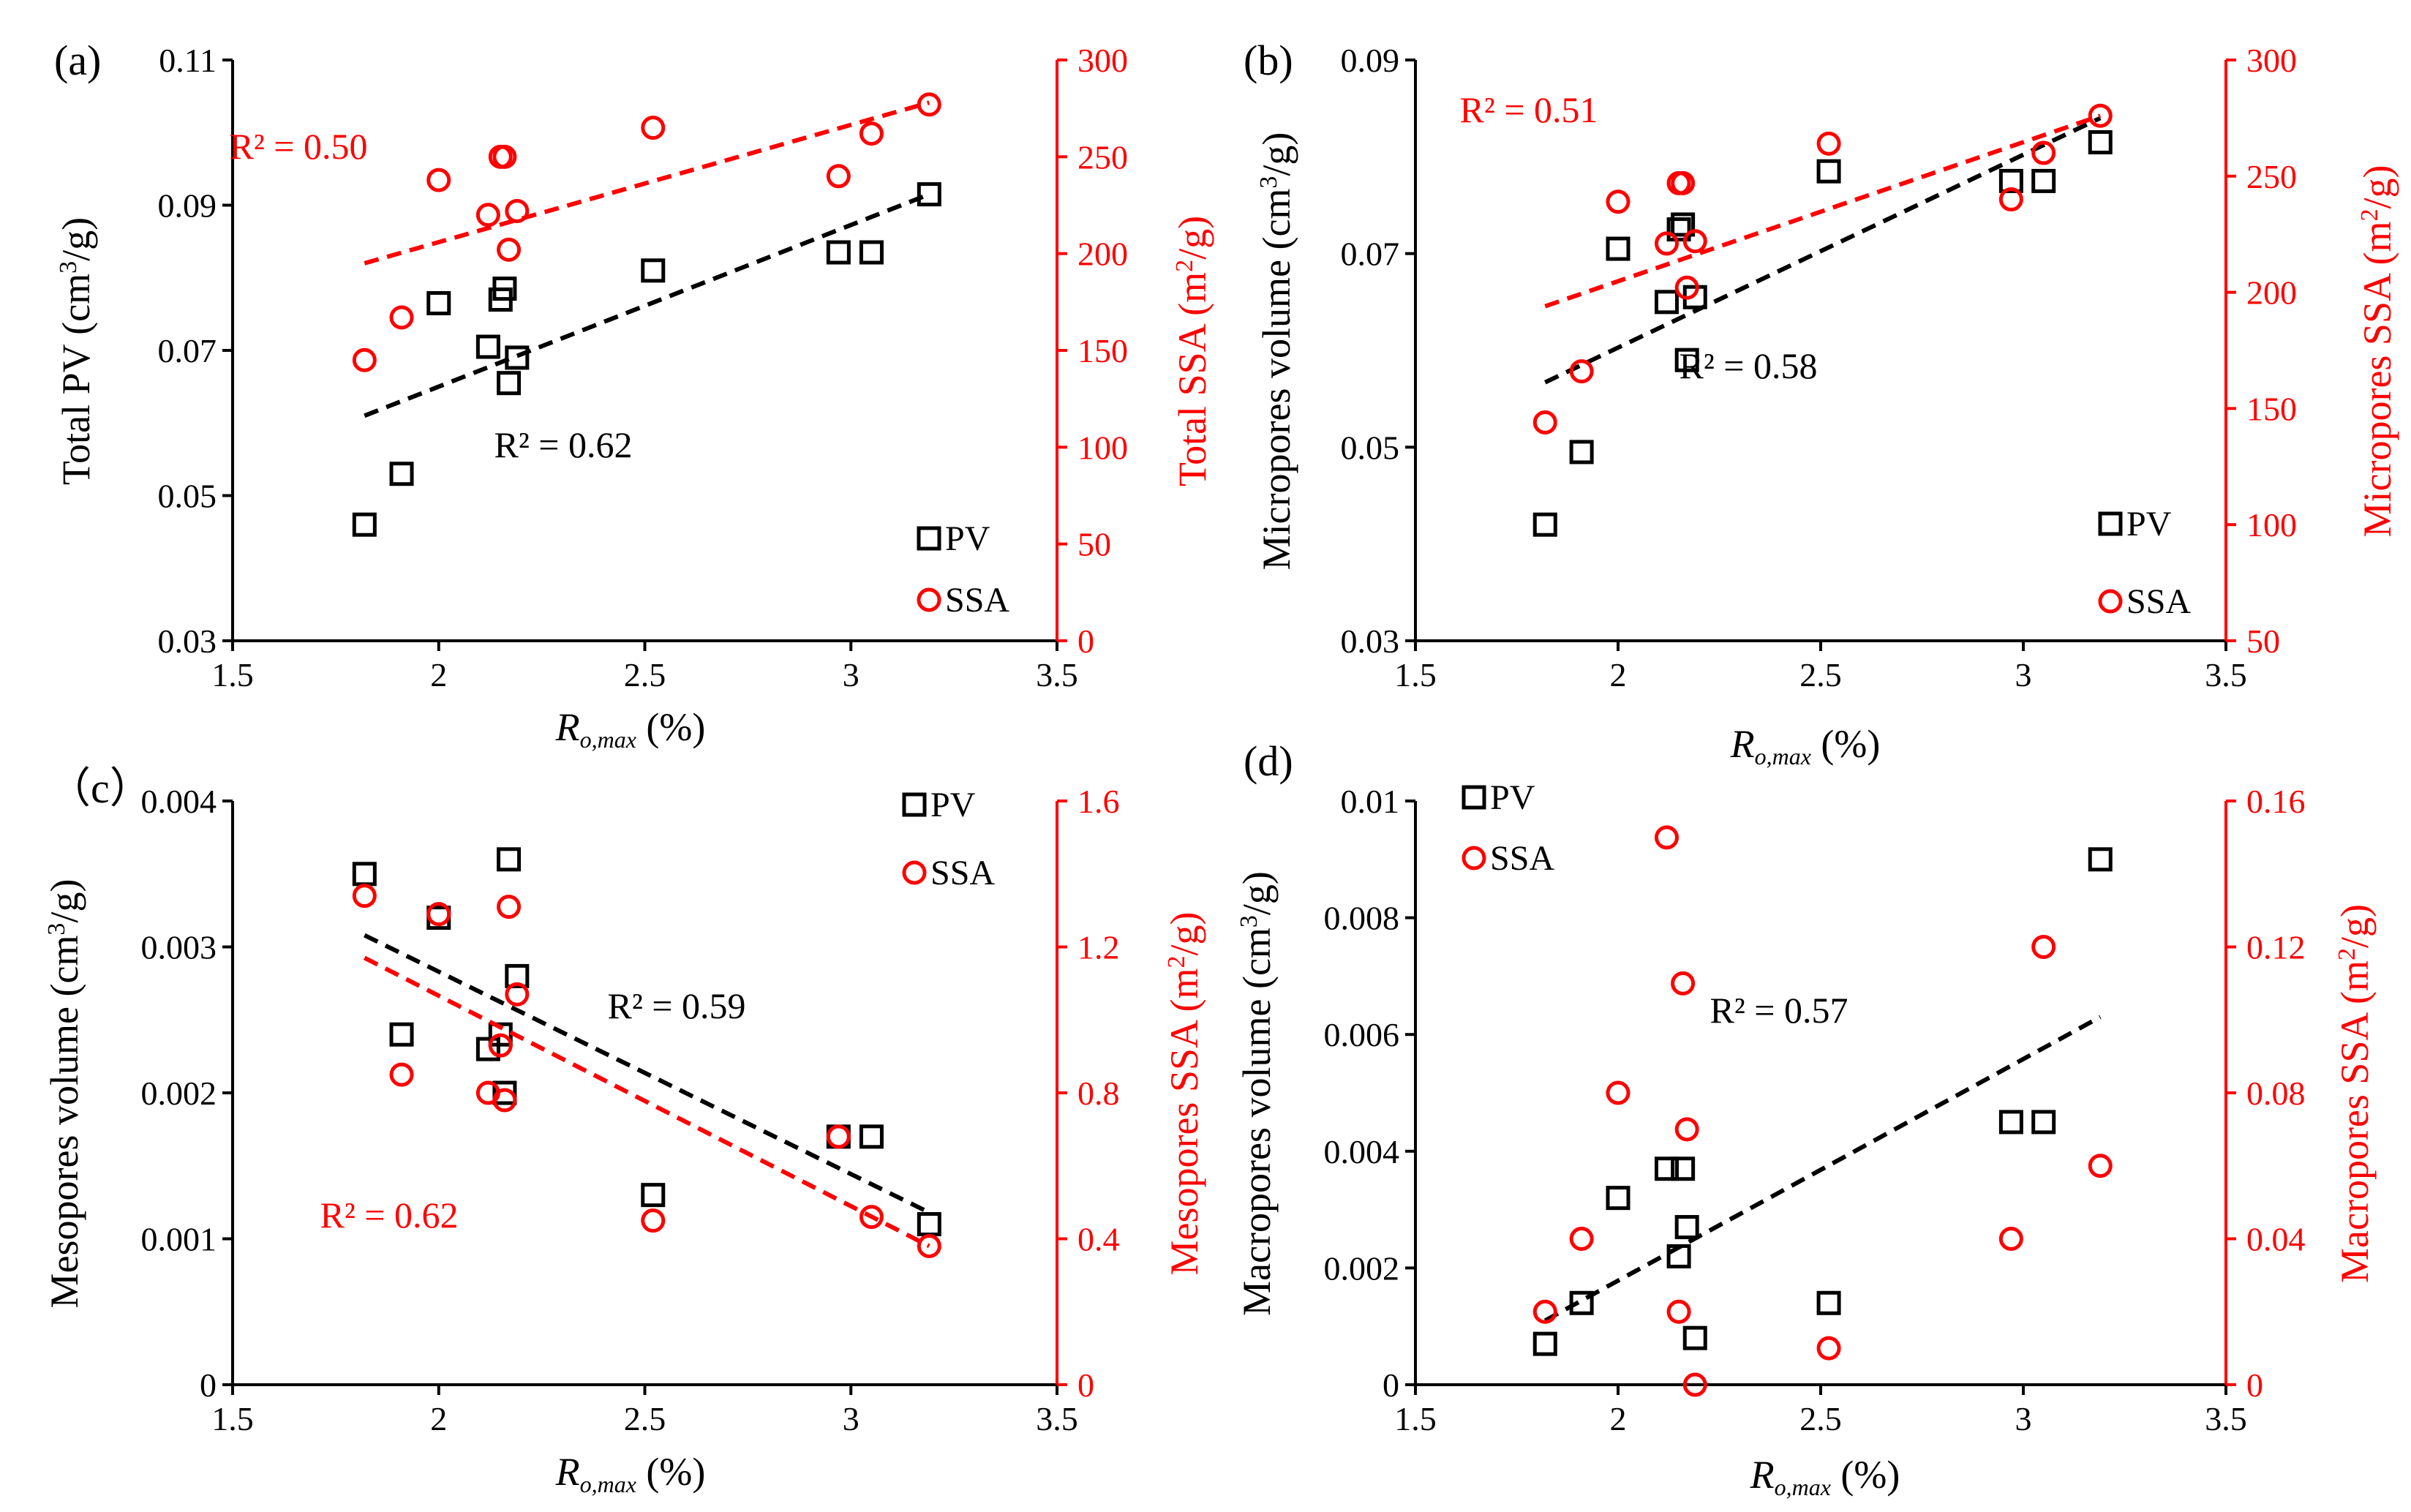 The height and width of the screenshot is (1512, 2411). What do you see at coordinates (1762, 1475) in the screenshot?
I see `x-label-main: R` at bounding box center [1762, 1475].